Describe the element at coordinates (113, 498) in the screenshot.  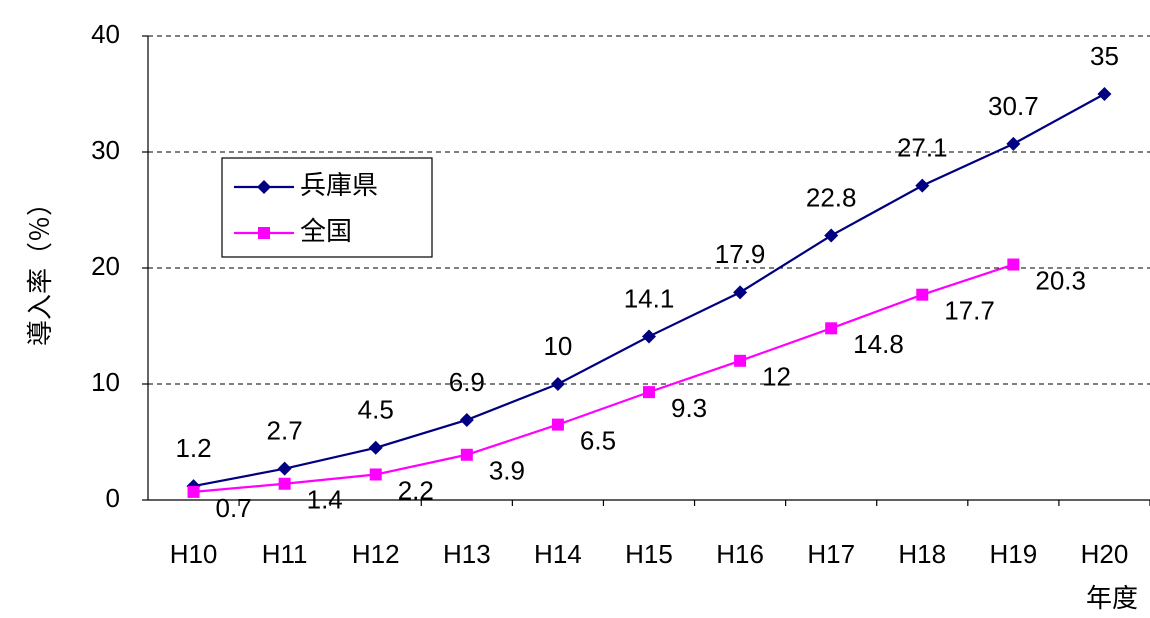
I see `y-tick-label: 0` at that location.